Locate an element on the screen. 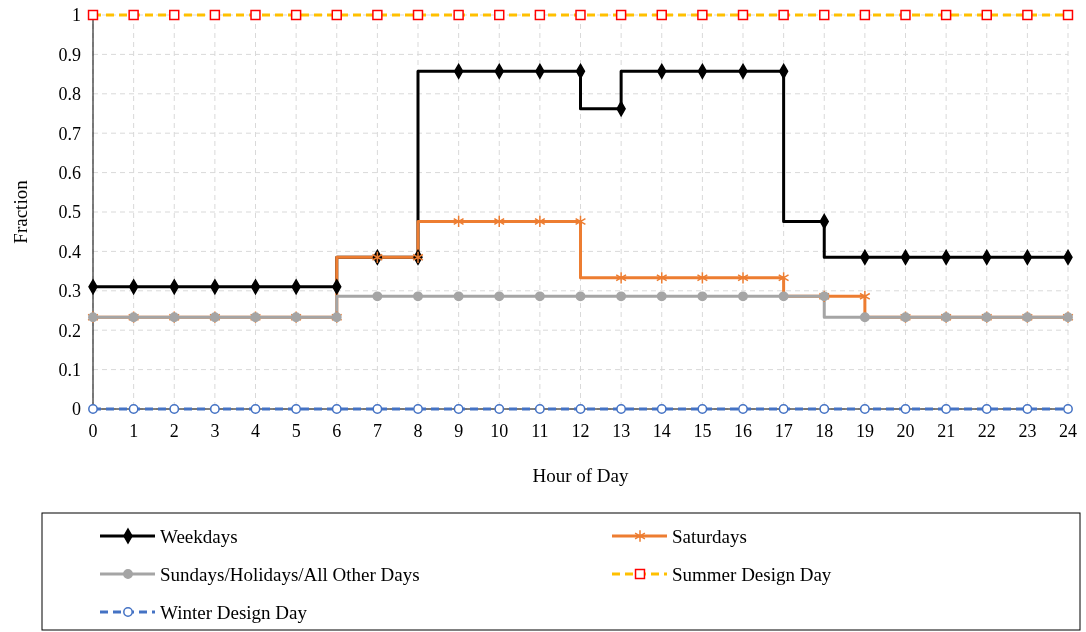  legend-label: Summer Design Day is located at coordinates (752, 574).